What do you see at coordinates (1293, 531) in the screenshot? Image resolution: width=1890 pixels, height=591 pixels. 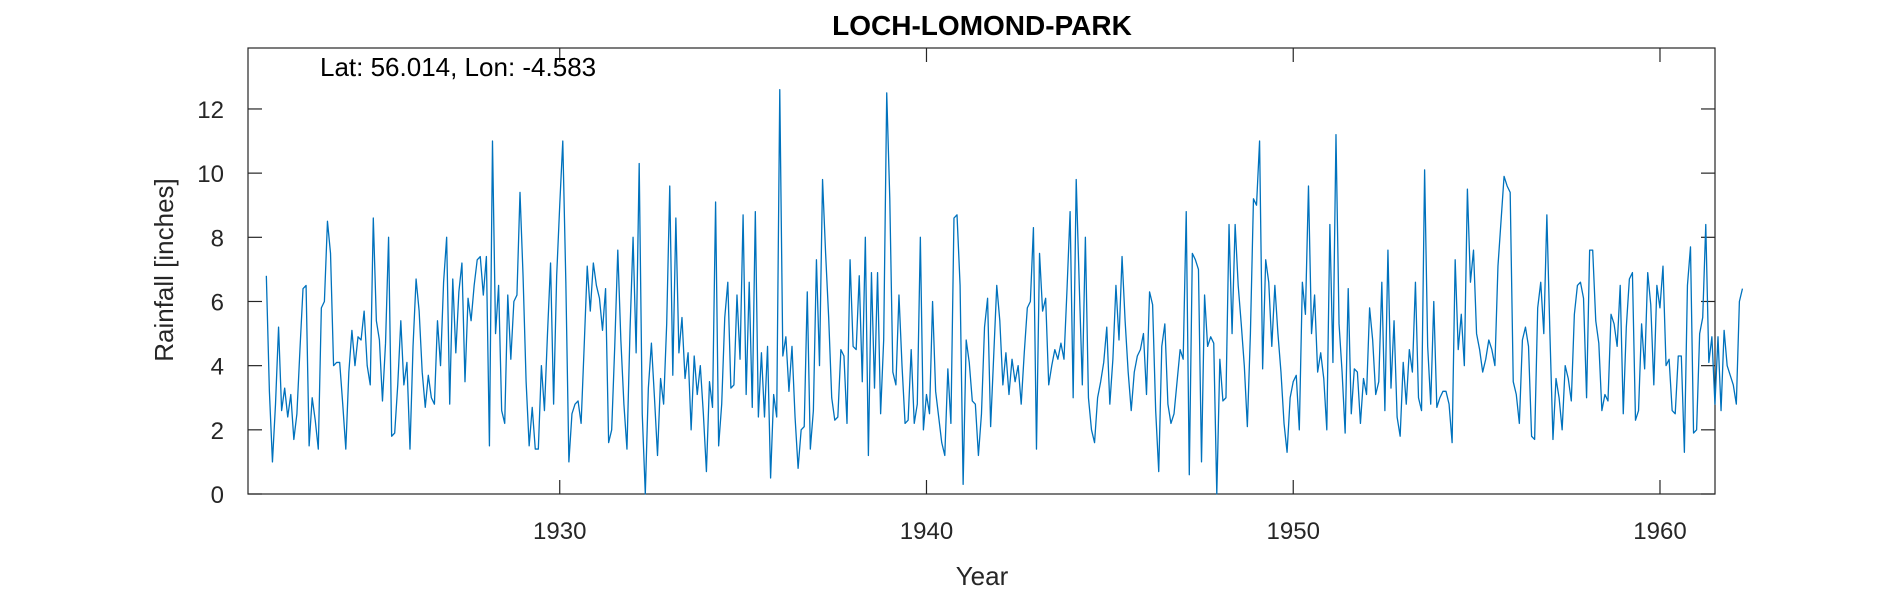 I see `x-tick-label: 1950` at bounding box center [1293, 531].